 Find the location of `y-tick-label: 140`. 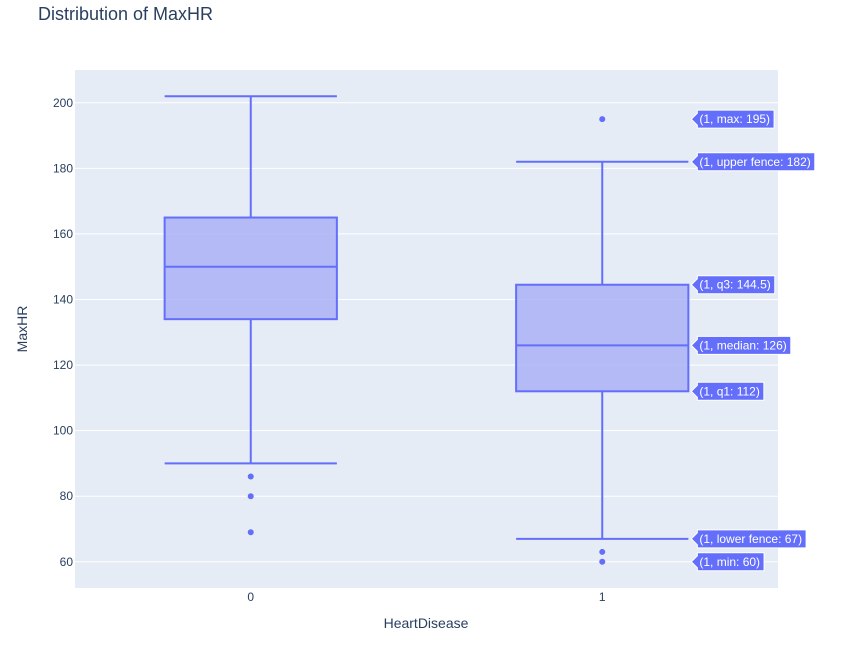

y-tick-label: 140 is located at coordinates (63, 299).